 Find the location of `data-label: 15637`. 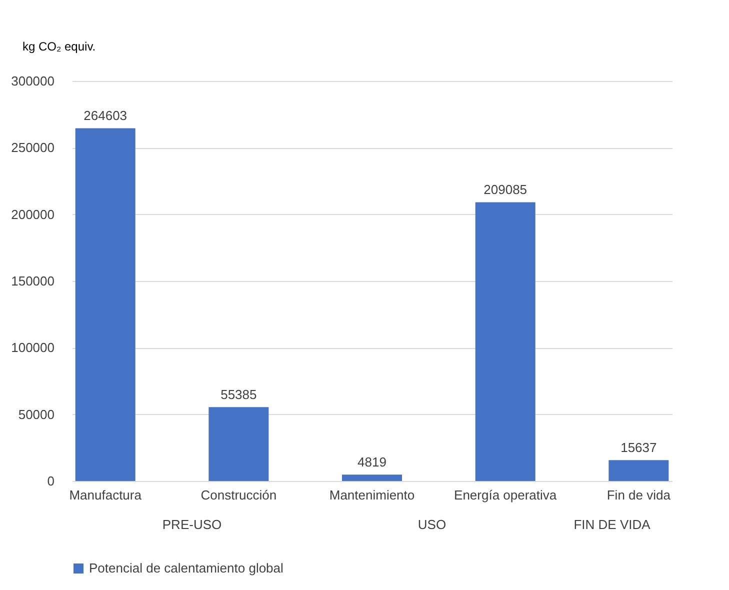

data-label: 15637 is located at coordinates (638, 448).